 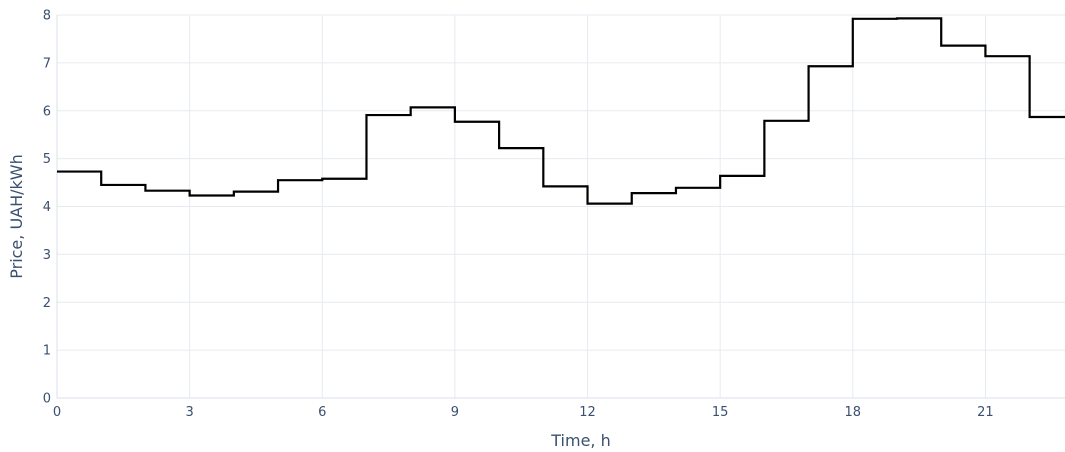 I want to click on y-tick-label: 5, so click(x=47, y=159).